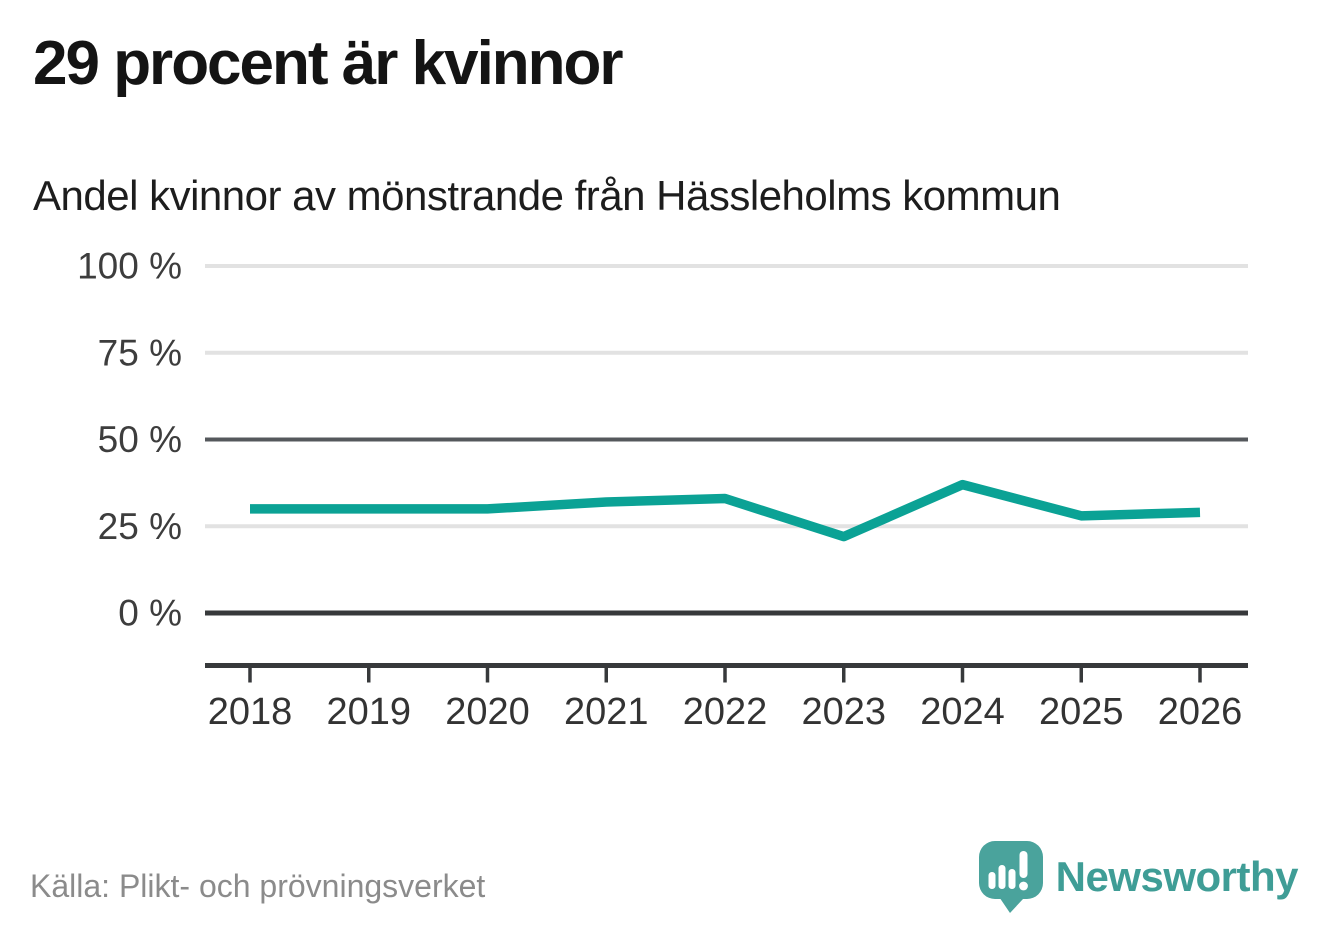  I want to click on x-tick-label-2020: 2020, so click(487, 712).